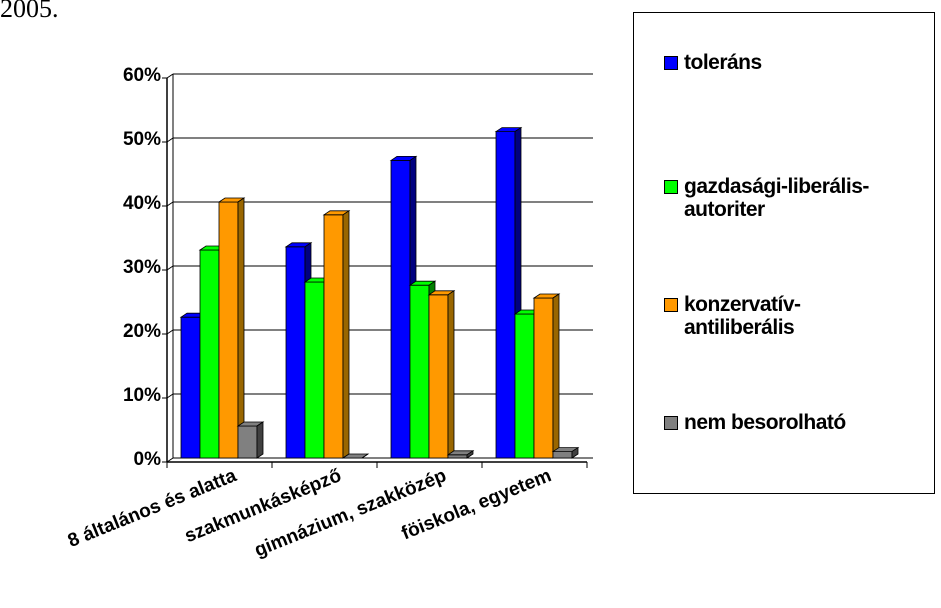 The width and height of the screenshot is (941, 608). I want to click on x-tick-label: gimnázium, szakközép, so click(351, 513).